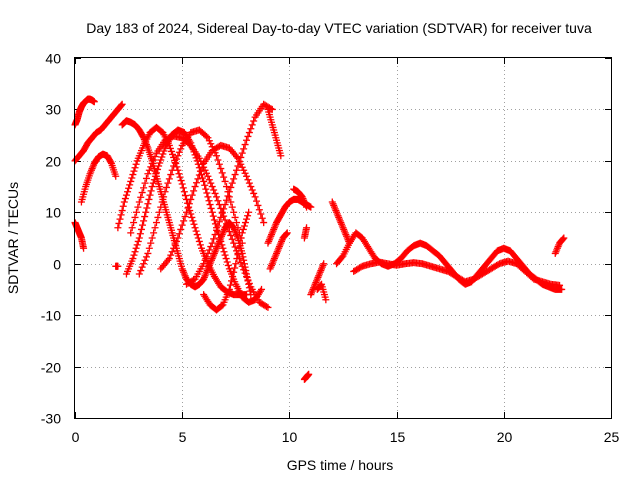  I want to click on y-tick-label: 30, so click(53, 110).